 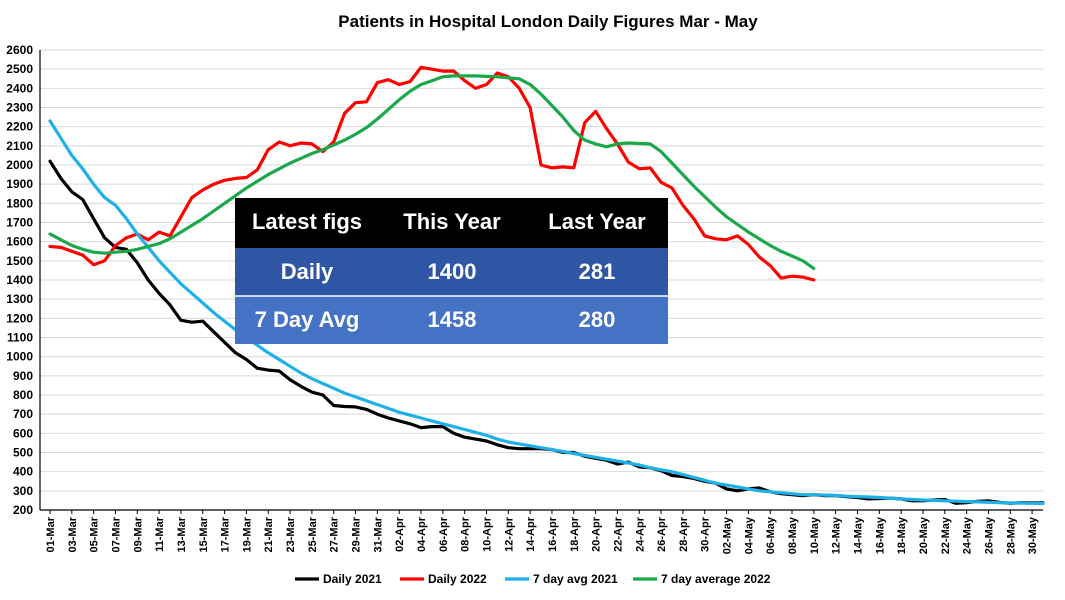 What do you see at coordinates (19, 280) in the screenshot?
I see `y-tick-label: 1400` at bounding box center [19, 280].